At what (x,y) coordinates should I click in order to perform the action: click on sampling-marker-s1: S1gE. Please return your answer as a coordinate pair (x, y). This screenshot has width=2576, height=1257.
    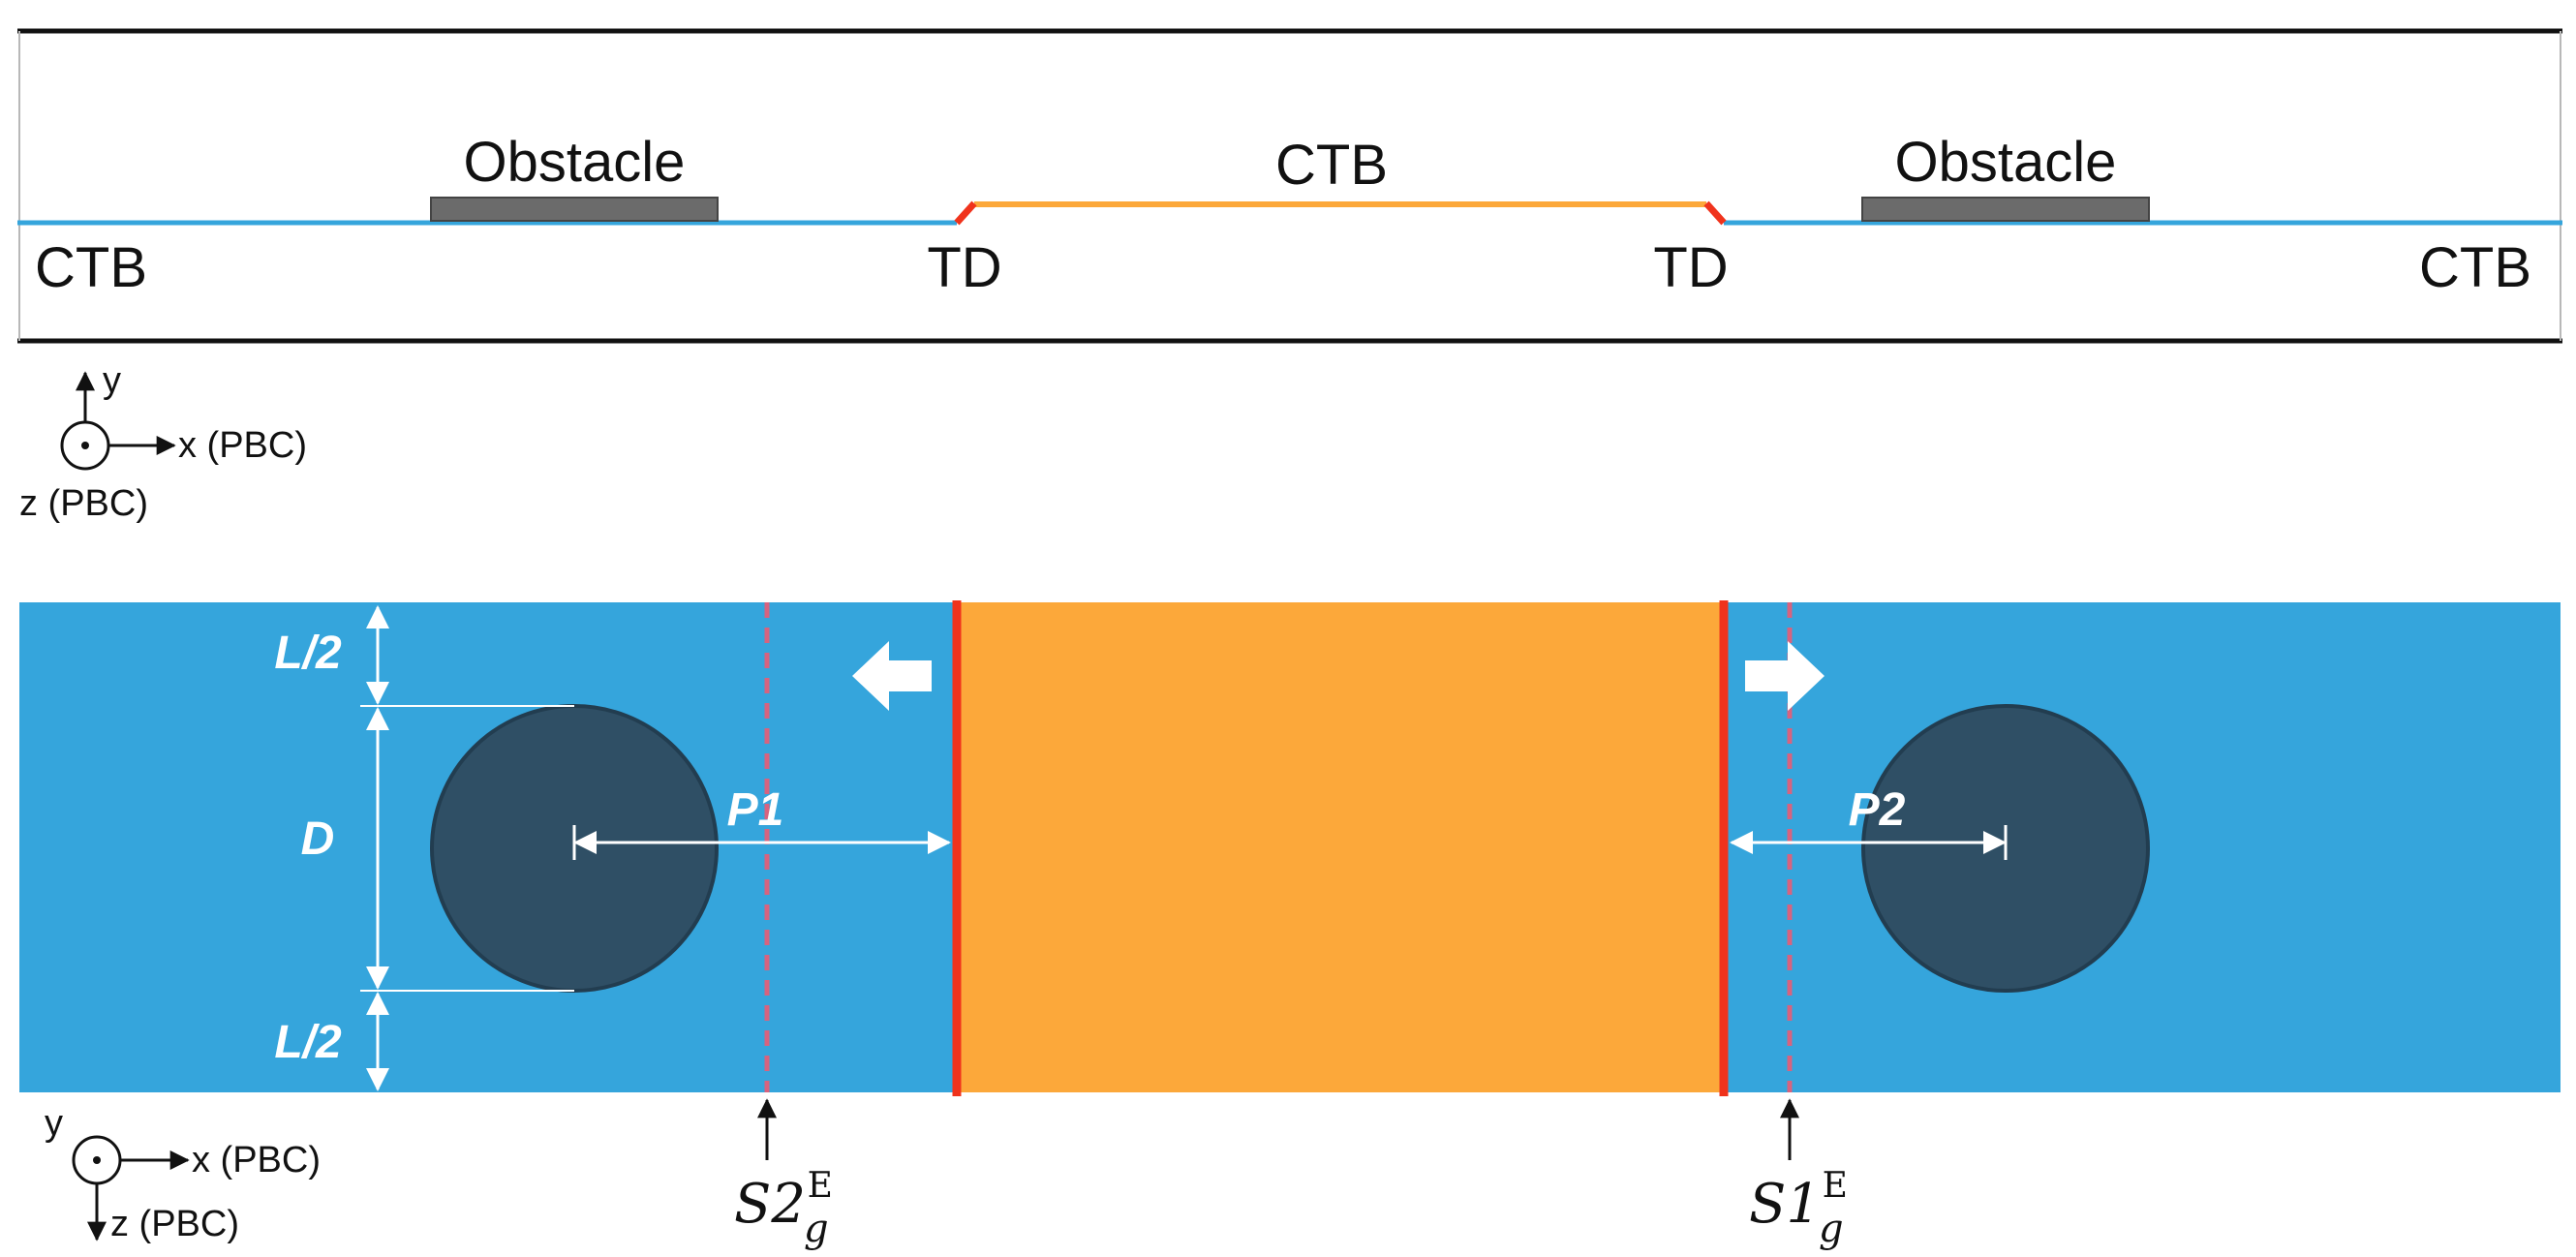
    Looking at the image, I should click on (1798, 1174).